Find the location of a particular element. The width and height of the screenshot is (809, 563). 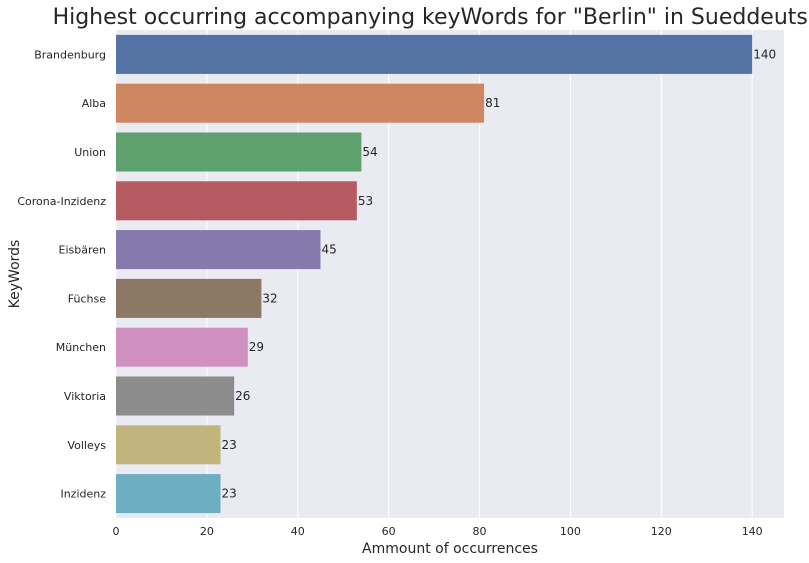

y-tick-label: Alba is located at coordinates (94, 103).